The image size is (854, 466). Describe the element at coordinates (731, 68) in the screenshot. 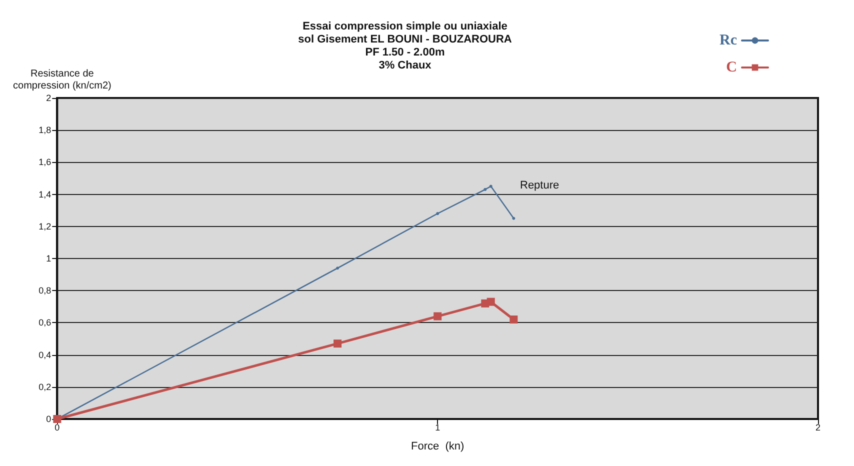

I see `legend-label: C` at that location.